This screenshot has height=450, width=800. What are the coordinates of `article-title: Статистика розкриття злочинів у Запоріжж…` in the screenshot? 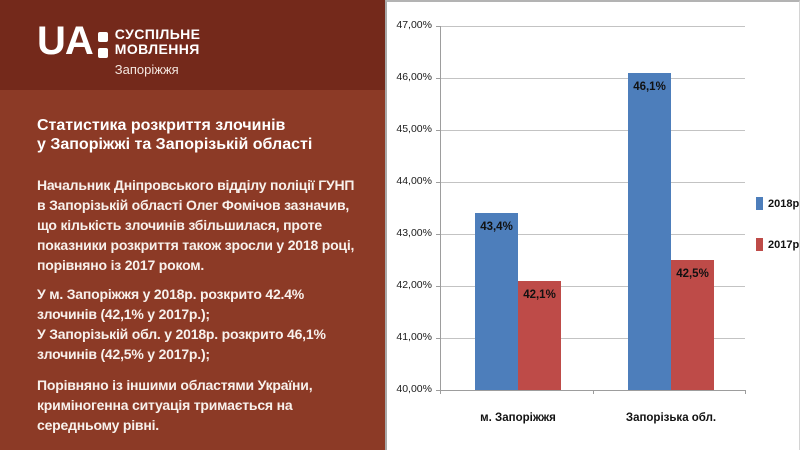 It's located at (175, 135).